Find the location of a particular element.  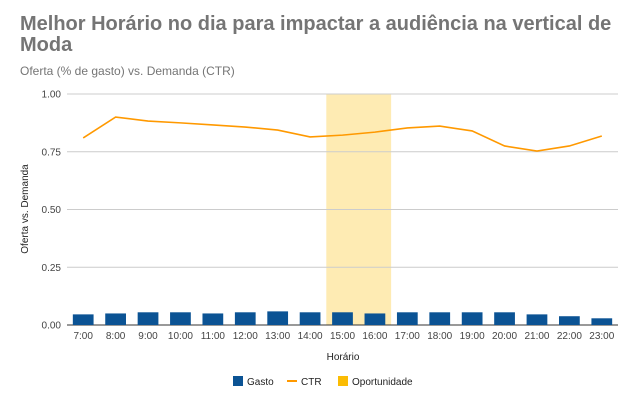

x-tick-label: 23:00 is located at coordinates (601, 336).